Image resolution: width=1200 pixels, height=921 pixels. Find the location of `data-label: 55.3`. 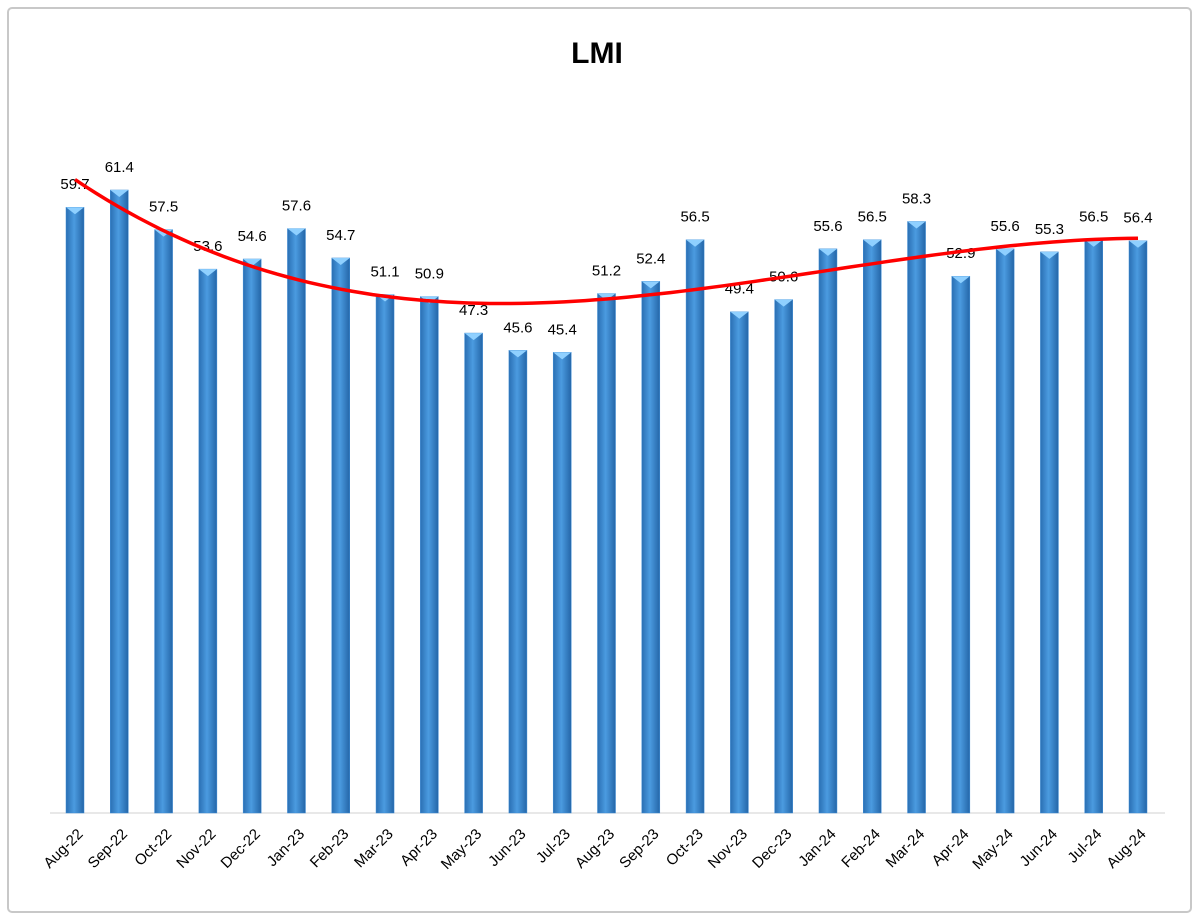

data-label: 55.3 is located at coordinates (1049, 229).